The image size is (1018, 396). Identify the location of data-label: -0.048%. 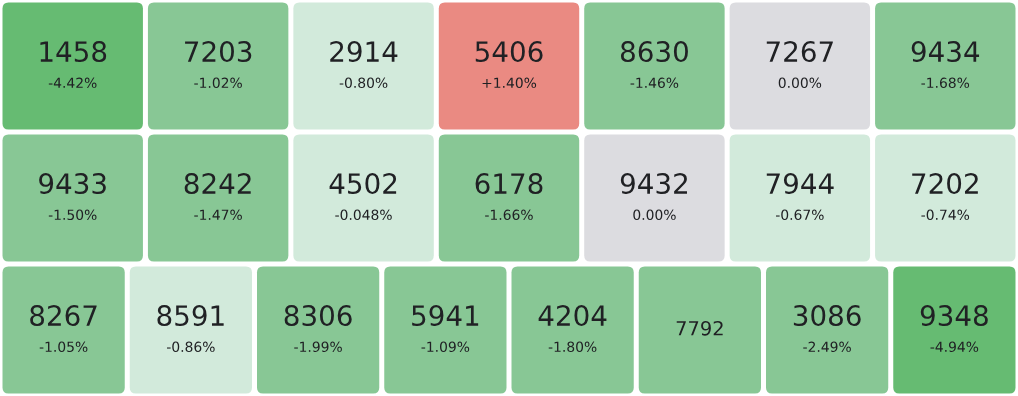
(363, 215).